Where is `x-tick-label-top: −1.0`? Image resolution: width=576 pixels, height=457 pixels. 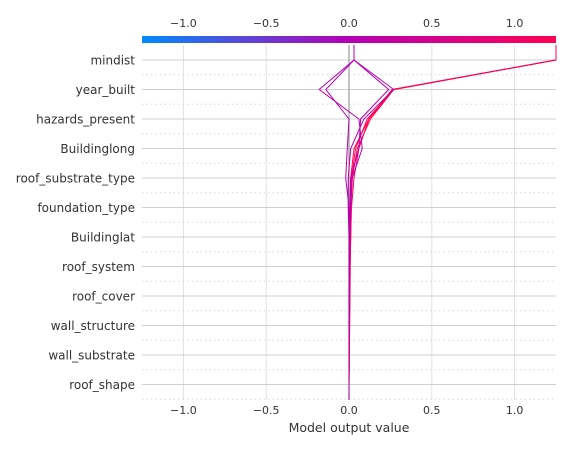 x-tick-label-top: −1.0 is located at coordinates (183, 23).